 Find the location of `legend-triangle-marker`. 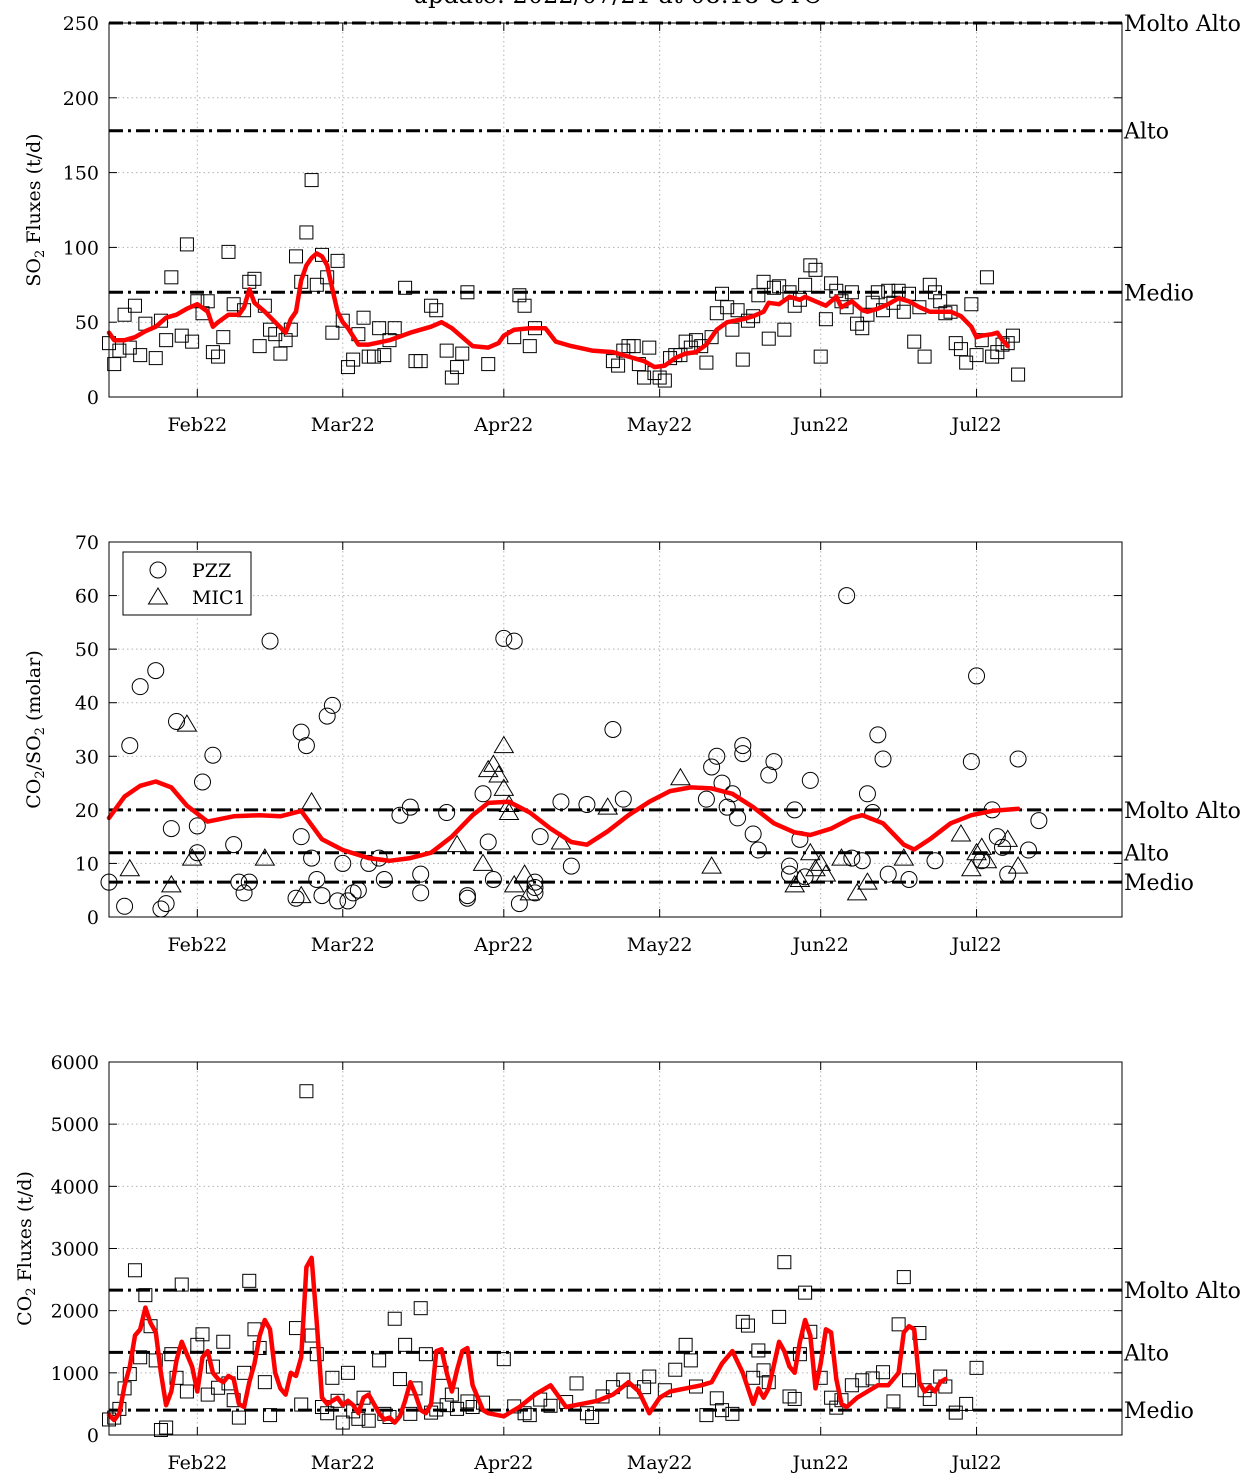

legend-triangle-marker is located at coordinates (158, 596).